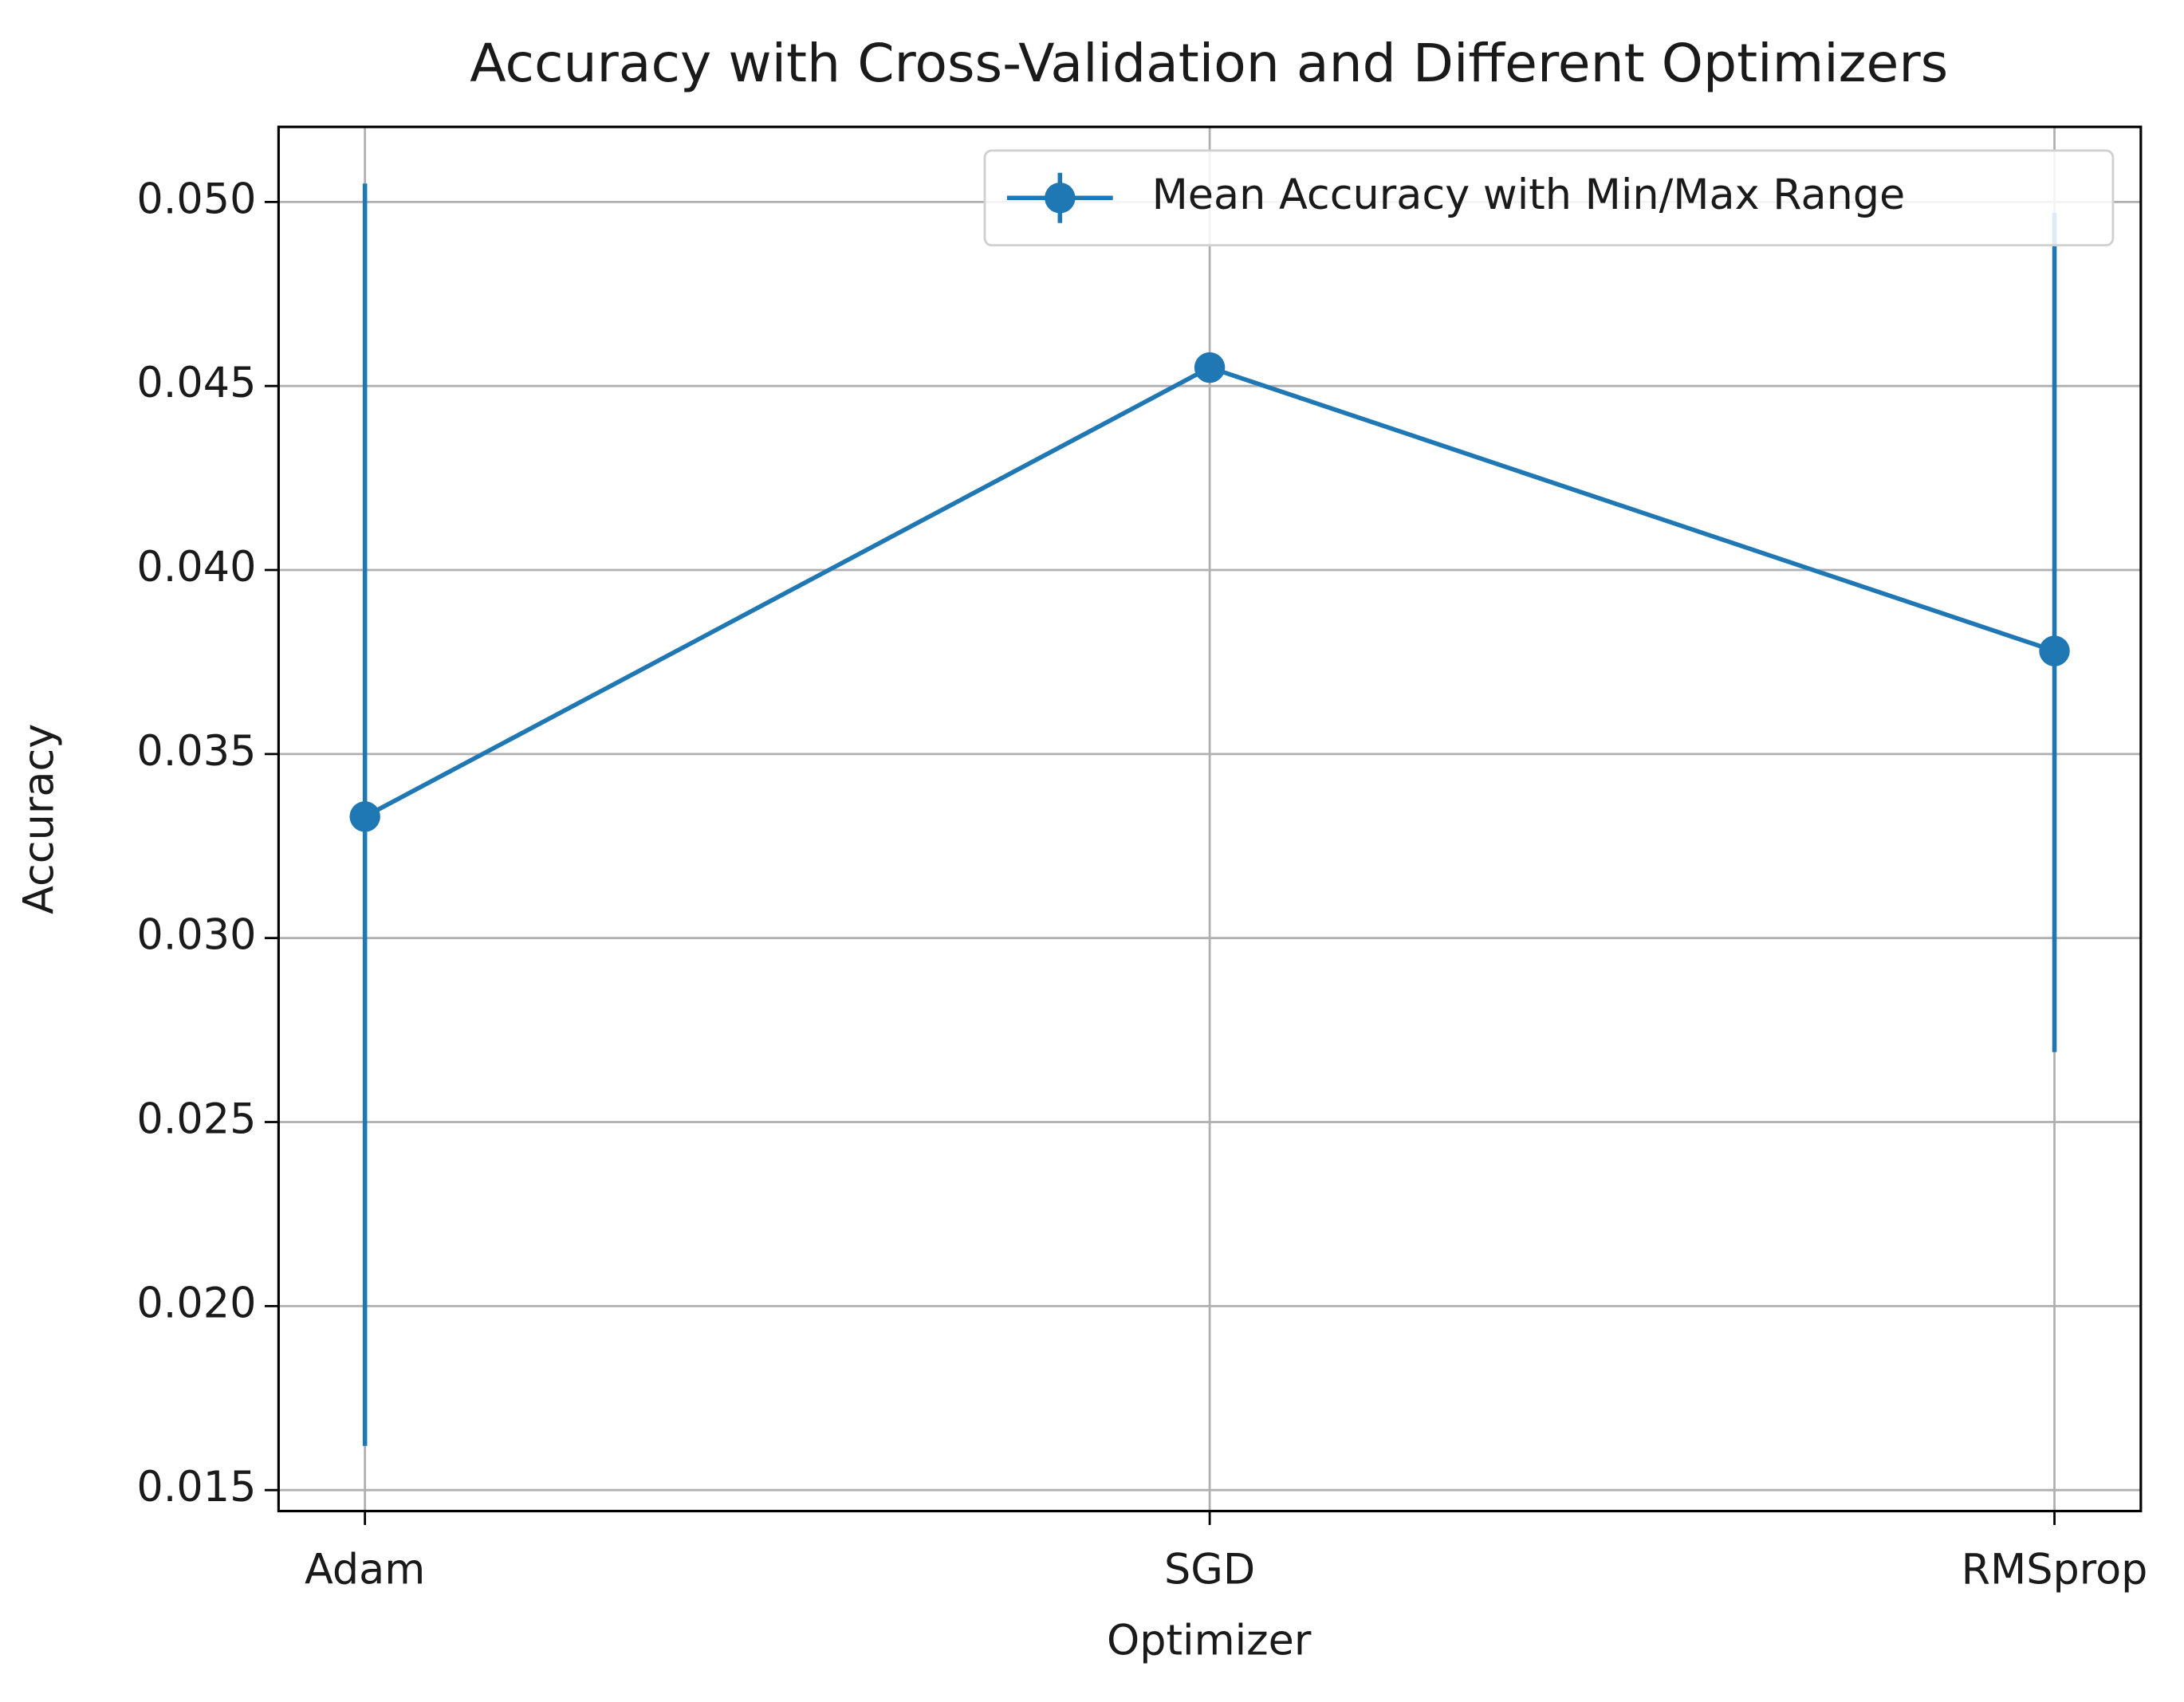 Image resolution: width=2184 pixels, height=1702 pixels. Describe the element at coordinates (365, 1569) in the screenshot. I see `x-tick-label: Adam` at that location.